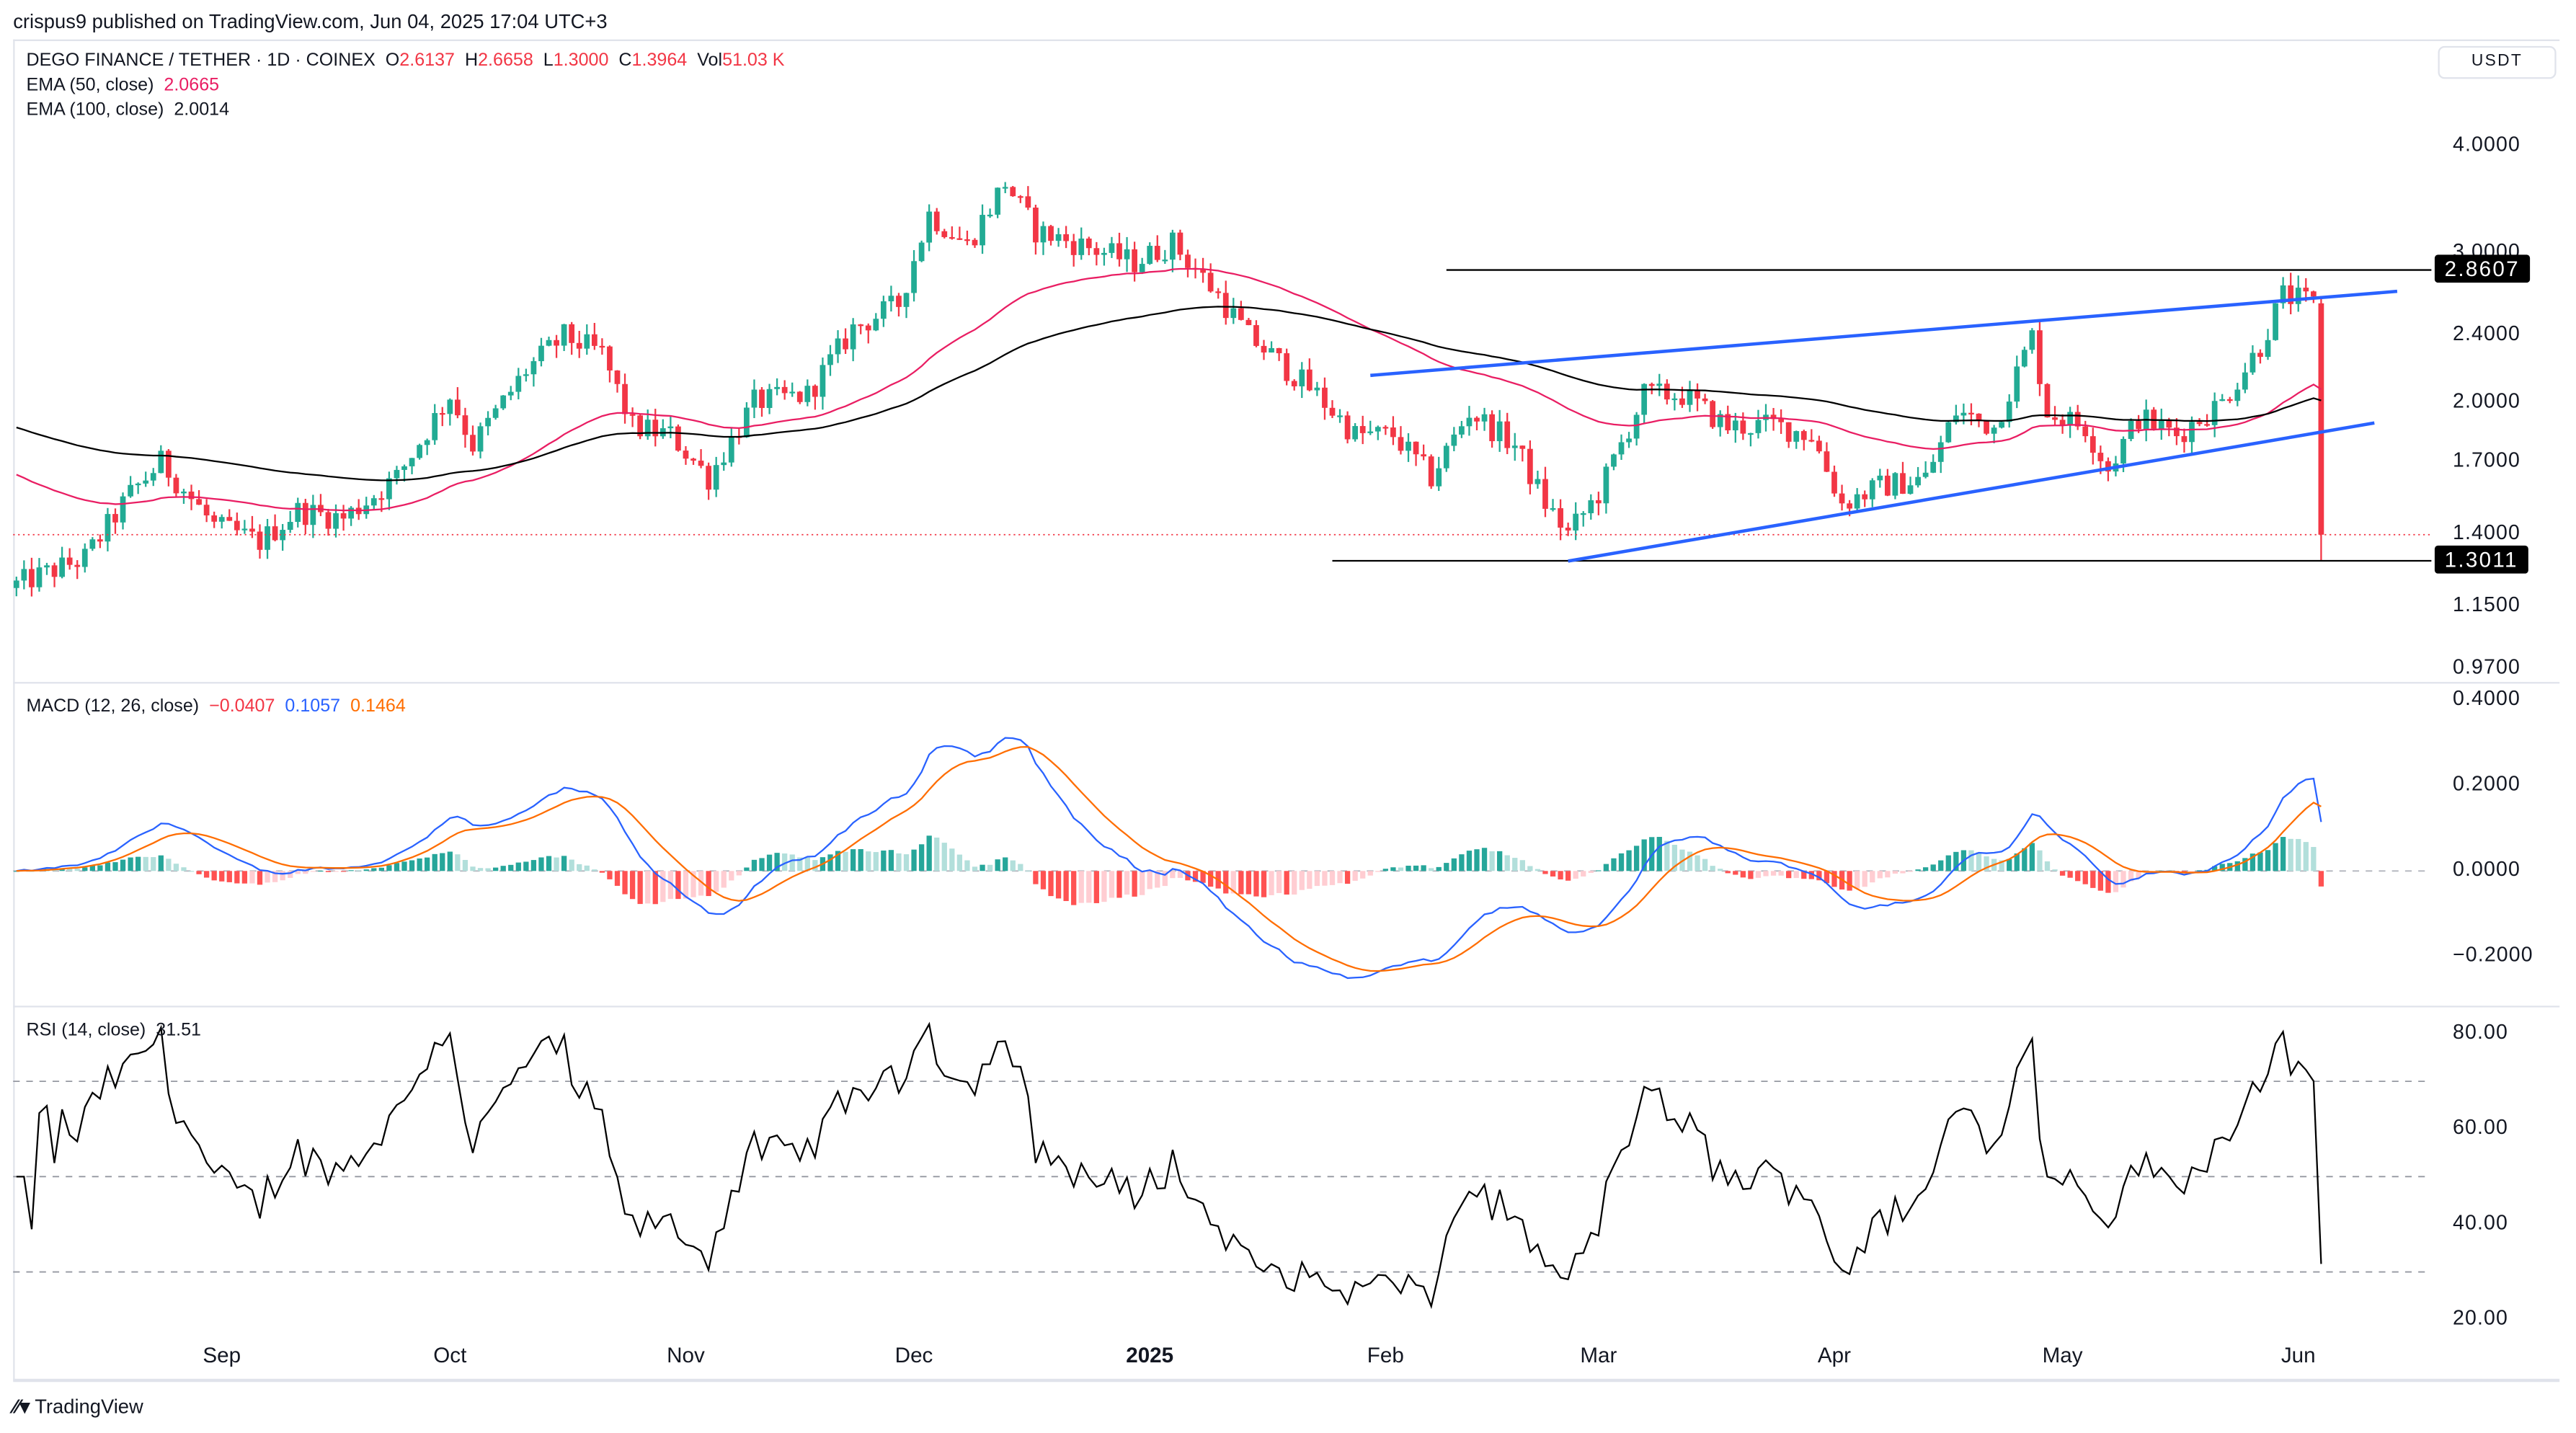 The width and height of the screenshot is (2576, 1433). I want to click on time-axis-label: Feb, so click(1385, 1354).